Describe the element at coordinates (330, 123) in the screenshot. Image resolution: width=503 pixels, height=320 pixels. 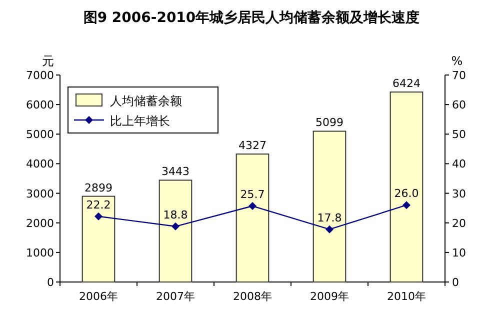
I see `data-label: 5099` at that location.